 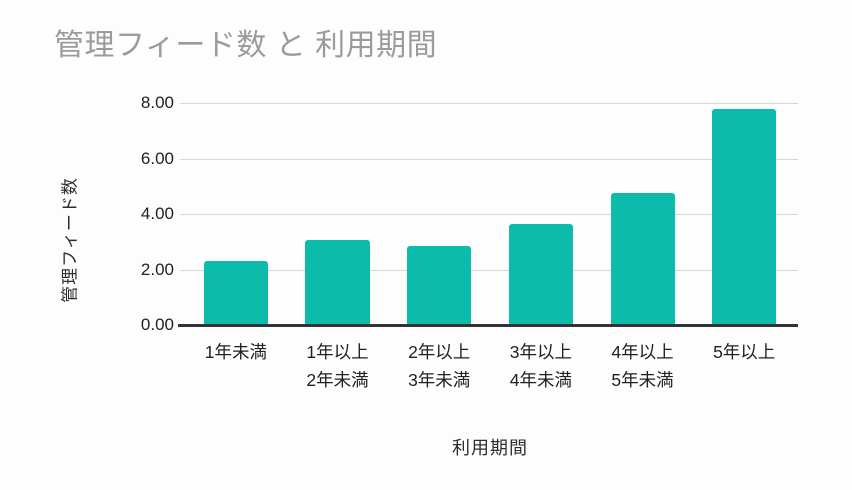 What do you see at coordinates (488, 325) in the screenshot?
I see `x-axis-line` at bounding box center [488, 325].